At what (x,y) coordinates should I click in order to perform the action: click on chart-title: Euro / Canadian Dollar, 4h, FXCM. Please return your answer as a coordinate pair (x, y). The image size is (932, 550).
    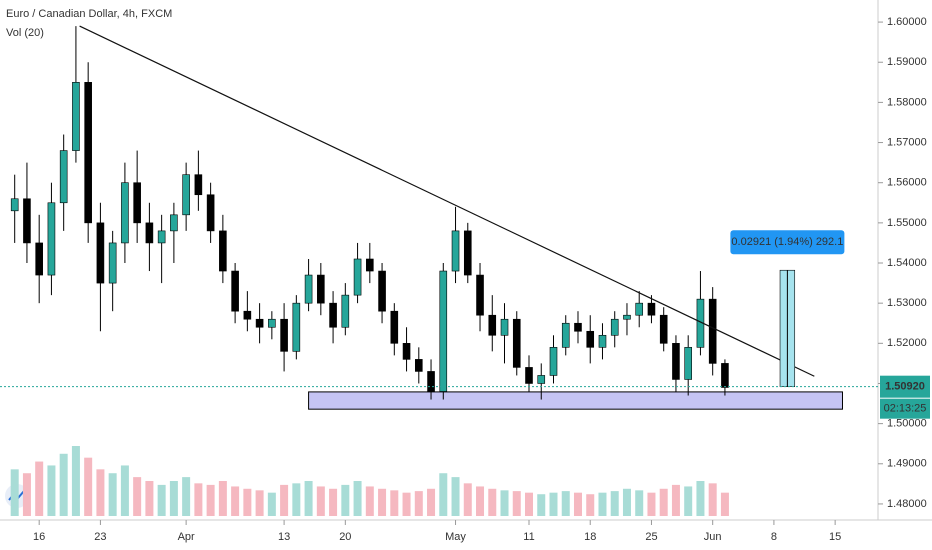
    Looking at the image, I should click on (89, 14).